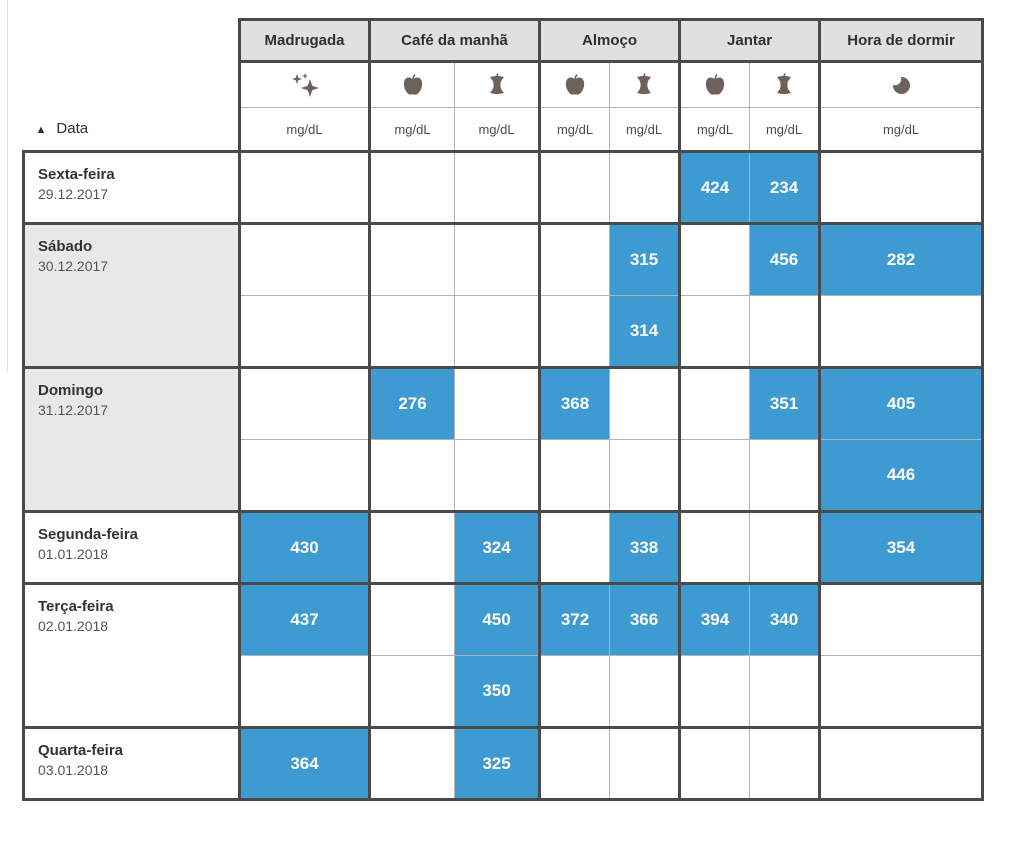 This screenshot has height=841, width=1013. What do you see at coordinates (901, 259) in the screenshot?
I see `glucose-cell: 282` at bounding box center [901, 259].